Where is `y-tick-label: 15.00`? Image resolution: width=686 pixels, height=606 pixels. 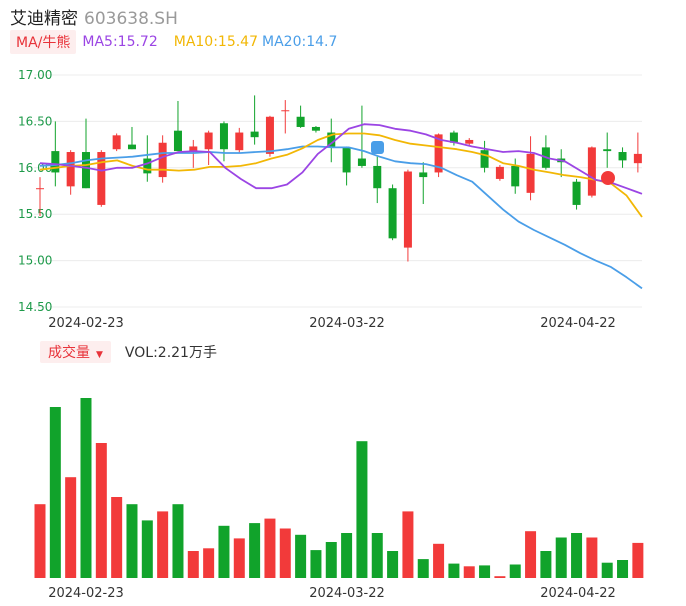 y-tick-label: 15.00 is located at coordinates (35, 261).